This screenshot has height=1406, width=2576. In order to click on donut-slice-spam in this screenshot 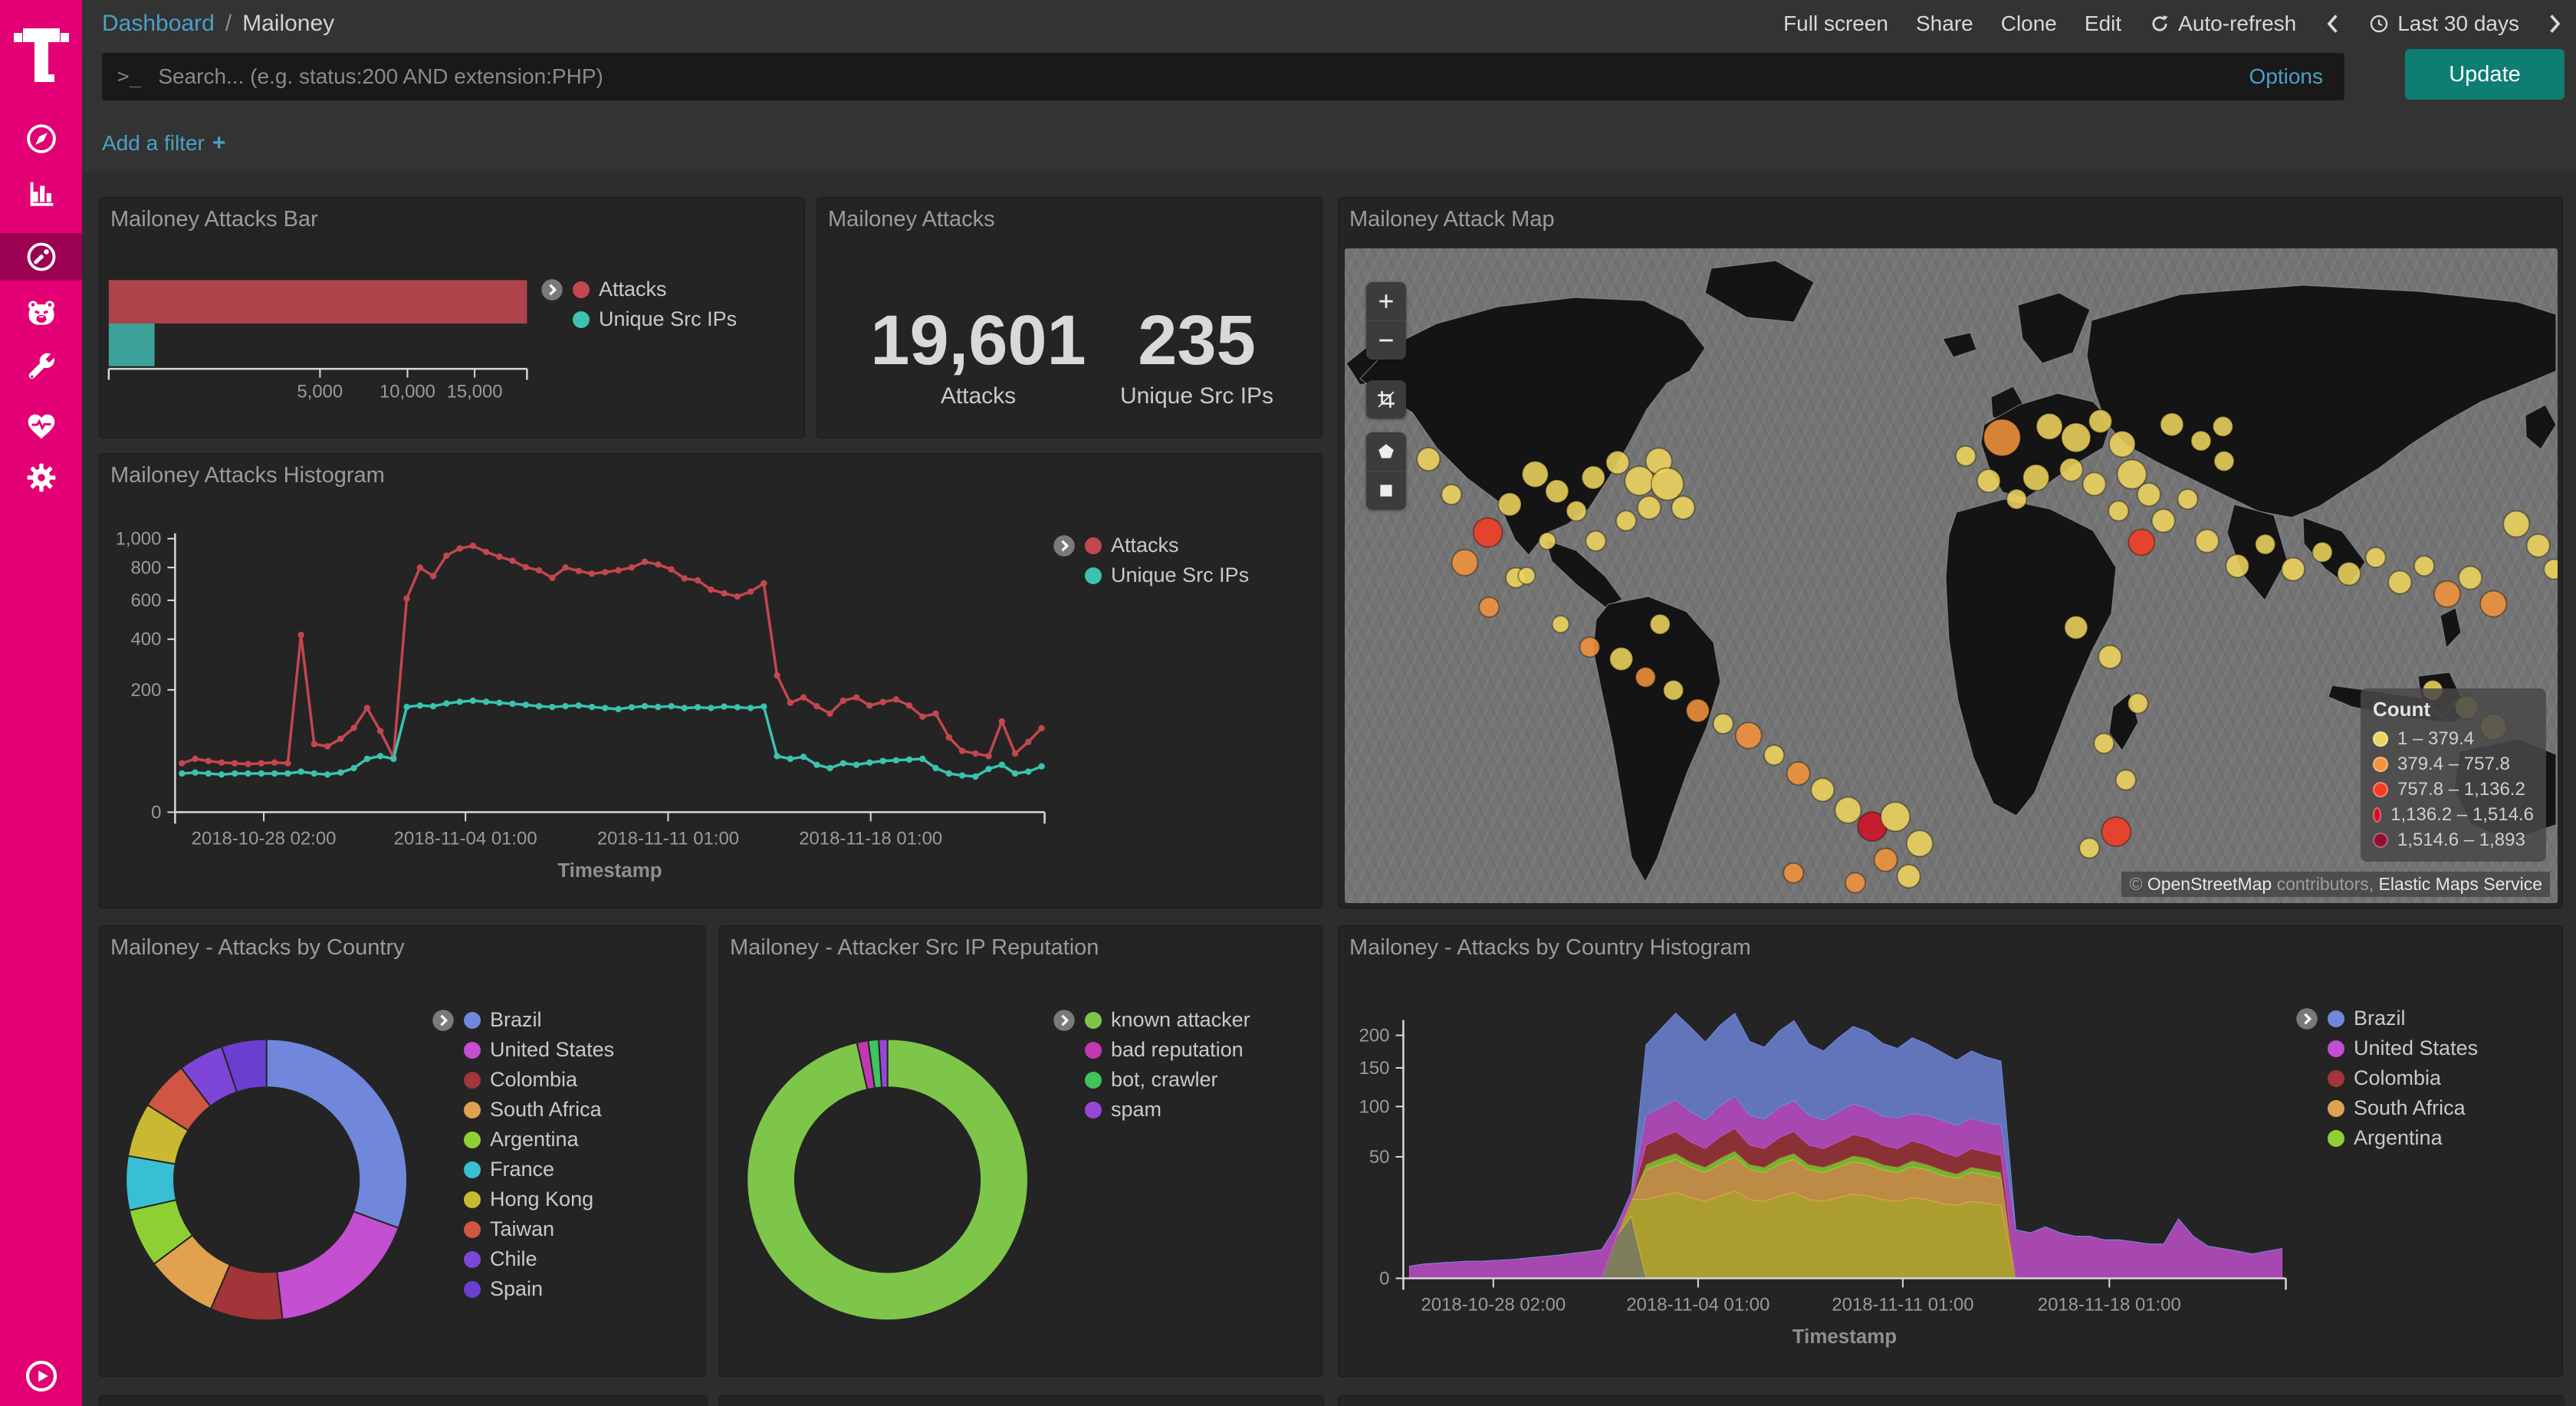, I will do `click(883, 1064)`.